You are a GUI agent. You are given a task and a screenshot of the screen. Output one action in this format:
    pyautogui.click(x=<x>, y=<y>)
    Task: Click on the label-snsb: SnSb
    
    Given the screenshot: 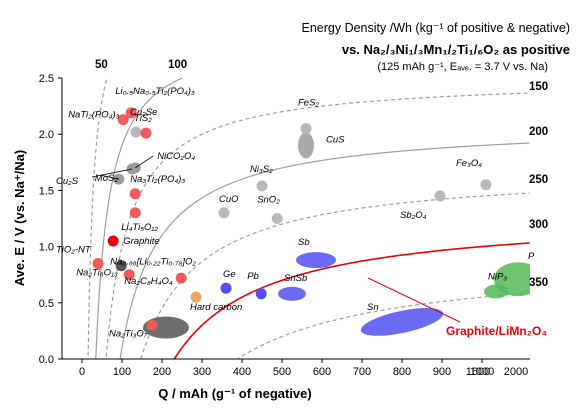 What is the action you would take?
    pyautogui.click(x=295, y=278)
    